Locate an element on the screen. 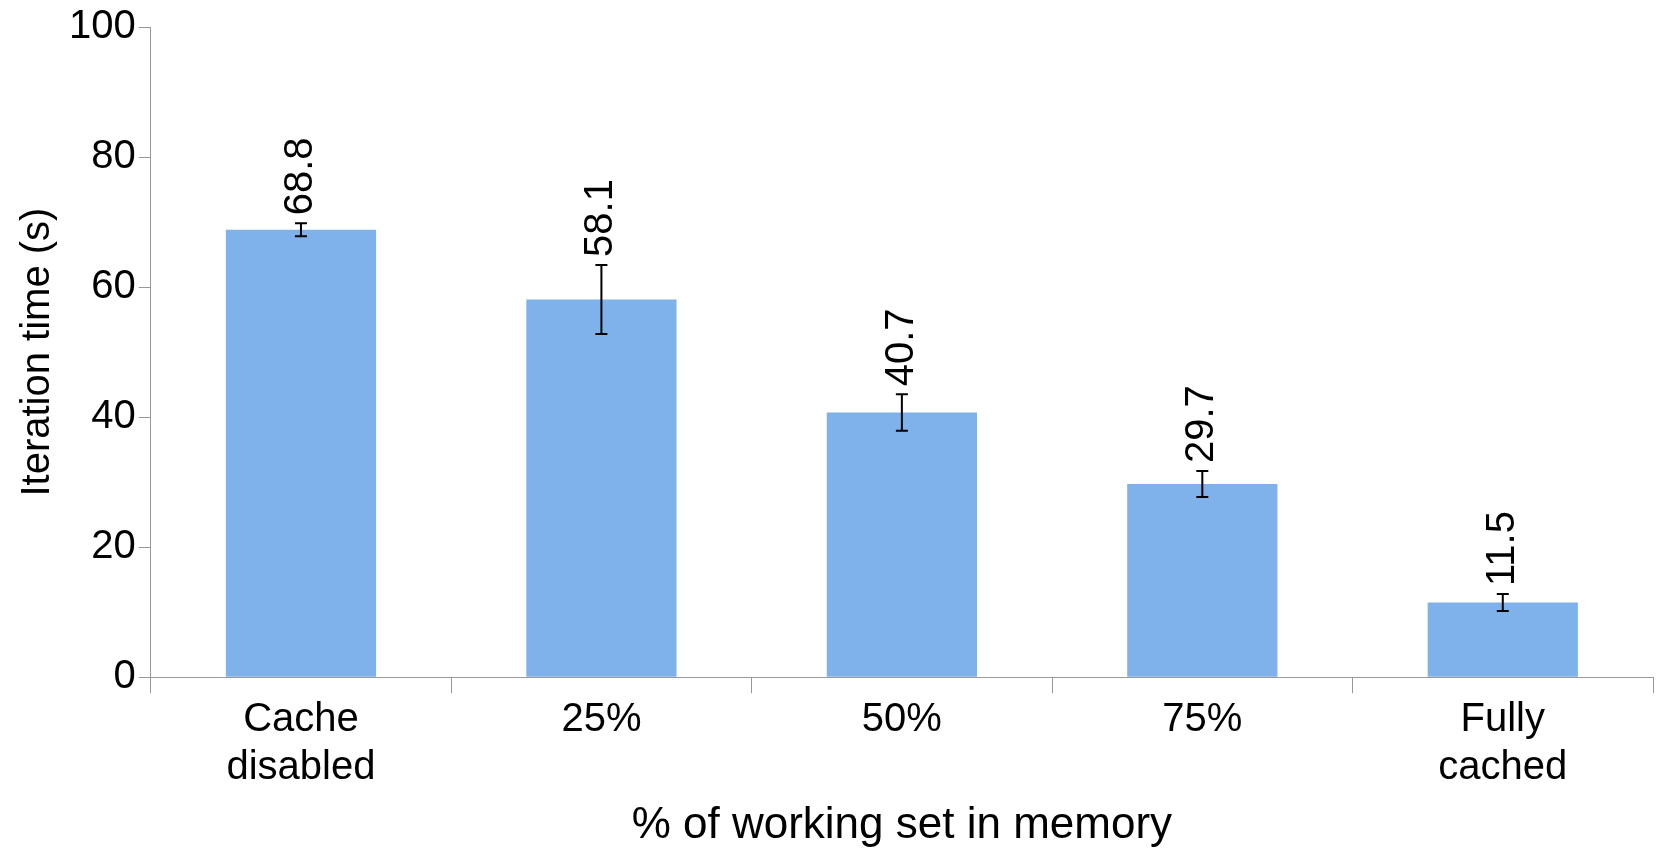  data-label: 68.8 is located at coordinates (298, 176).